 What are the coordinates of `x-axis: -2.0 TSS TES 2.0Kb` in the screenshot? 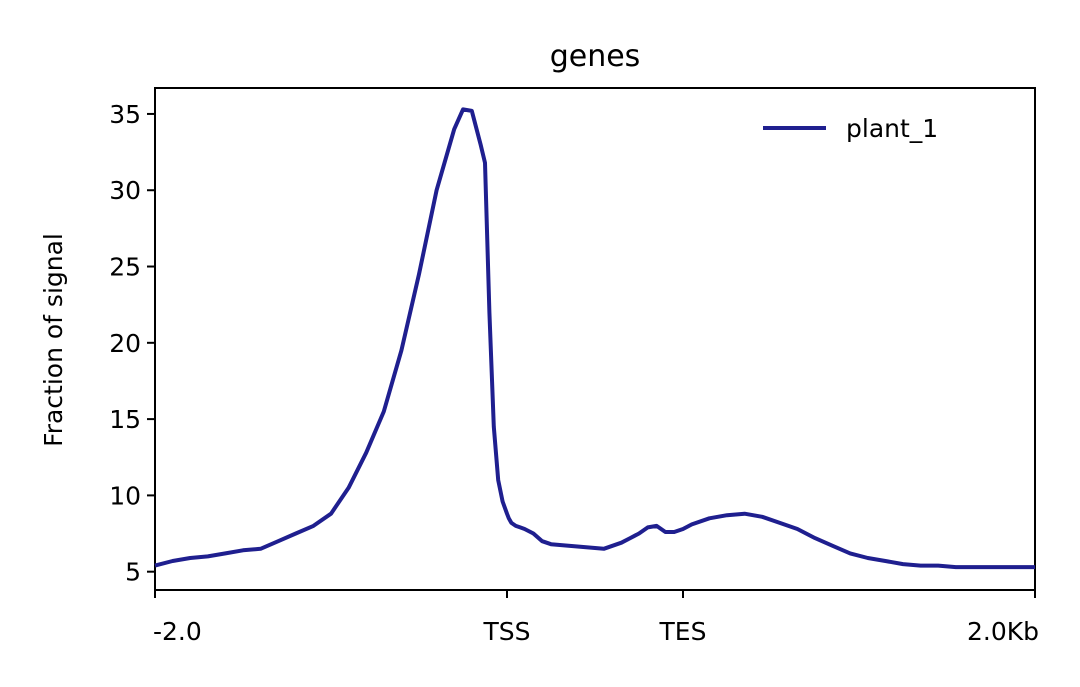 It's located at (596, 618).